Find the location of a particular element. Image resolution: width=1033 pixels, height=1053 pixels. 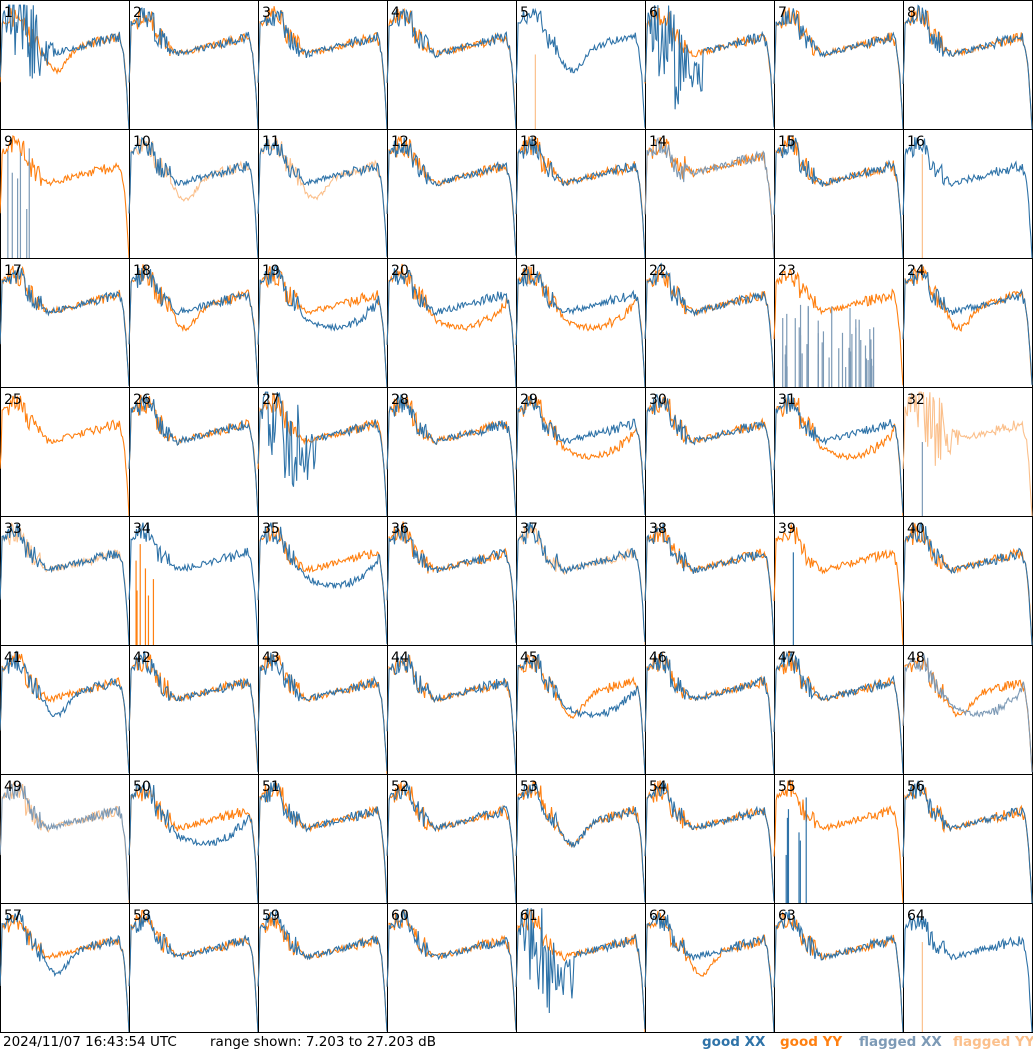

panel-label: 48 is located at coordinates (916, 658).